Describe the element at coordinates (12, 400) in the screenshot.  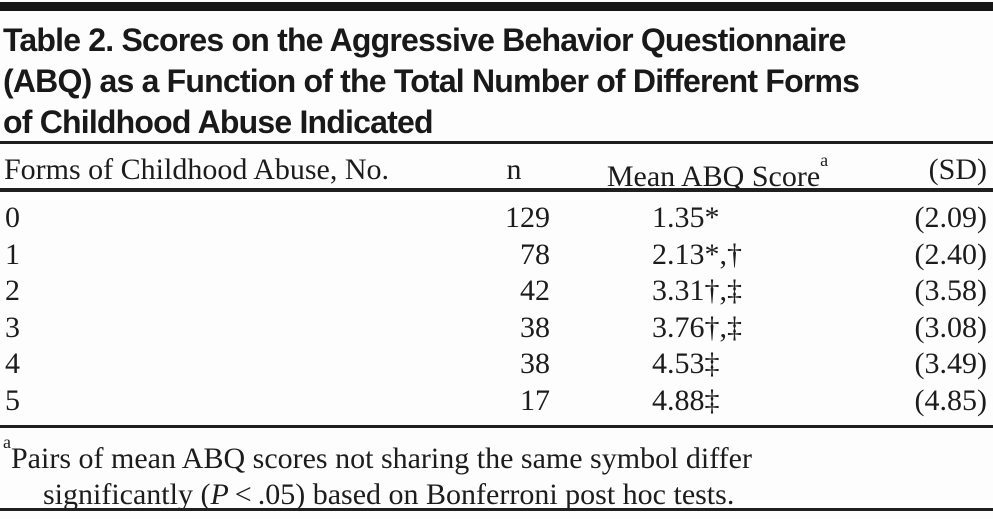
I see `cell-forms: 5` at that location.